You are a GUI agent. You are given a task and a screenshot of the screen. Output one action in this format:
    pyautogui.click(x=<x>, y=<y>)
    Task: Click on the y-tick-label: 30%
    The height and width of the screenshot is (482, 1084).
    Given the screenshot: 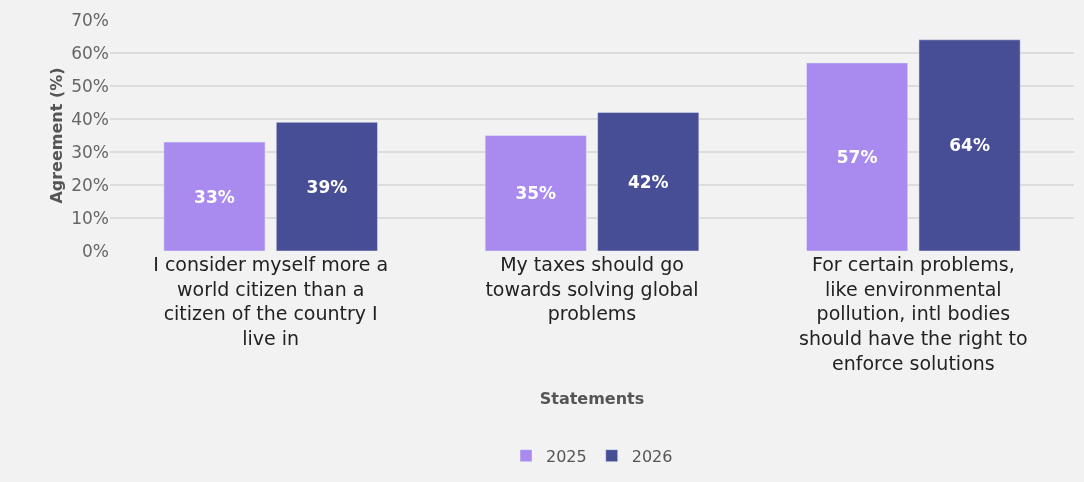 What is the action you would take?
    pyautogui.click(x=90, y=151)
    